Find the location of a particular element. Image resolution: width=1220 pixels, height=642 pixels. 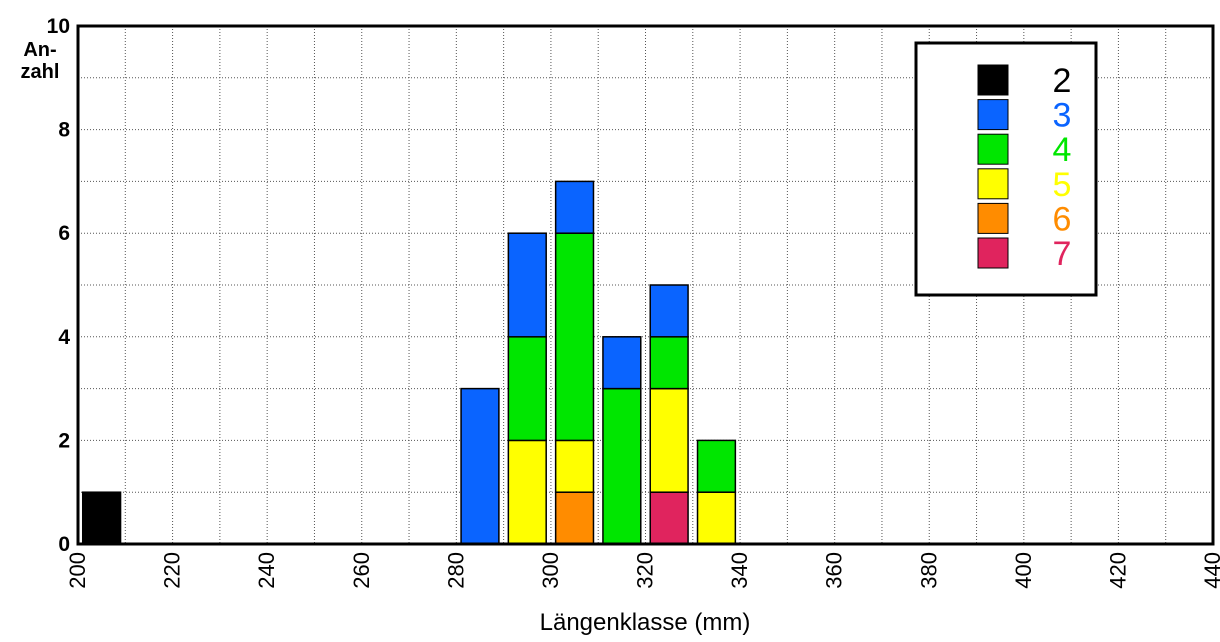

x-tick-label: 260 is located at coordinates (361, 570).